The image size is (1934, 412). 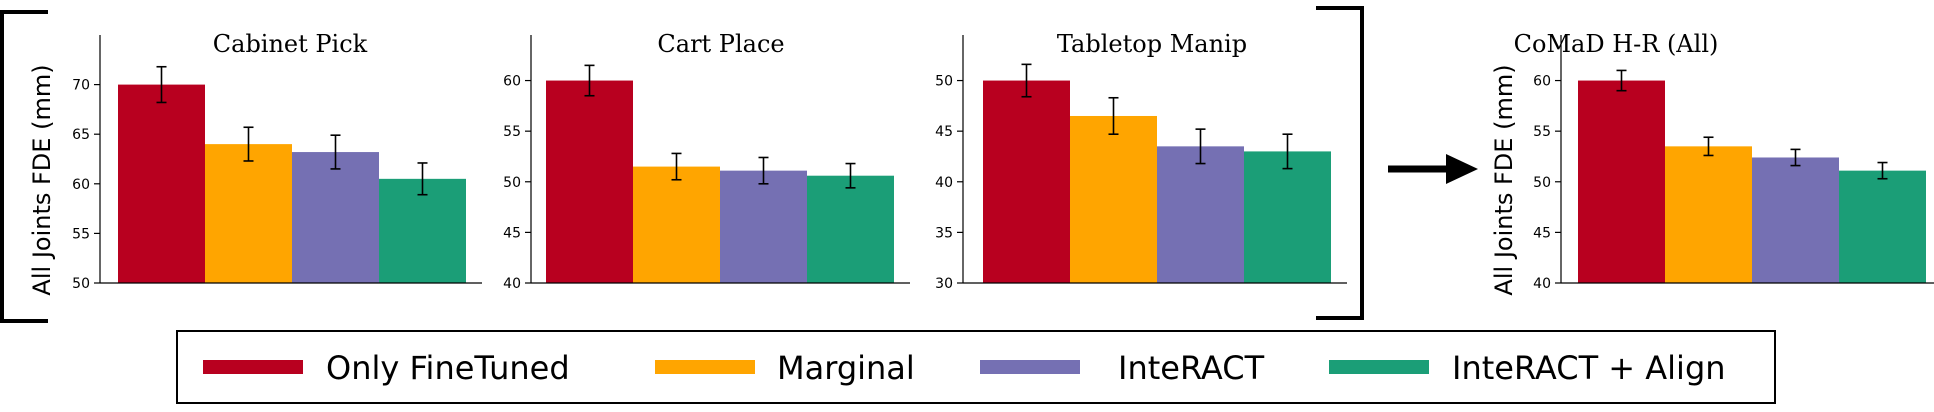 I want to click on legend-label: Only FineTuned, so click(x=448, y=368).